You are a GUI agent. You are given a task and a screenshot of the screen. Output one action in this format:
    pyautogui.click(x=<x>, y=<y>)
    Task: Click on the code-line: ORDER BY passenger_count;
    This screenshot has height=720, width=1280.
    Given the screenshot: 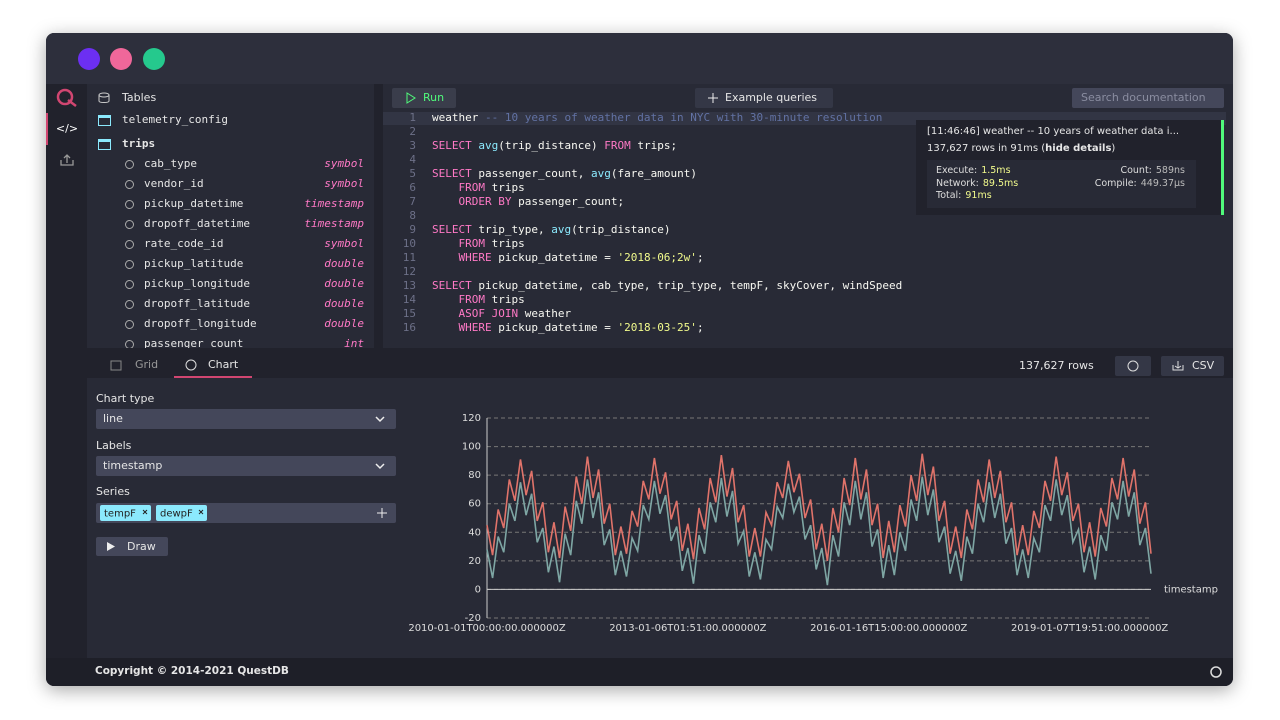 What is the action you would take?
    pyautogui.click(x=528, y=202)
    